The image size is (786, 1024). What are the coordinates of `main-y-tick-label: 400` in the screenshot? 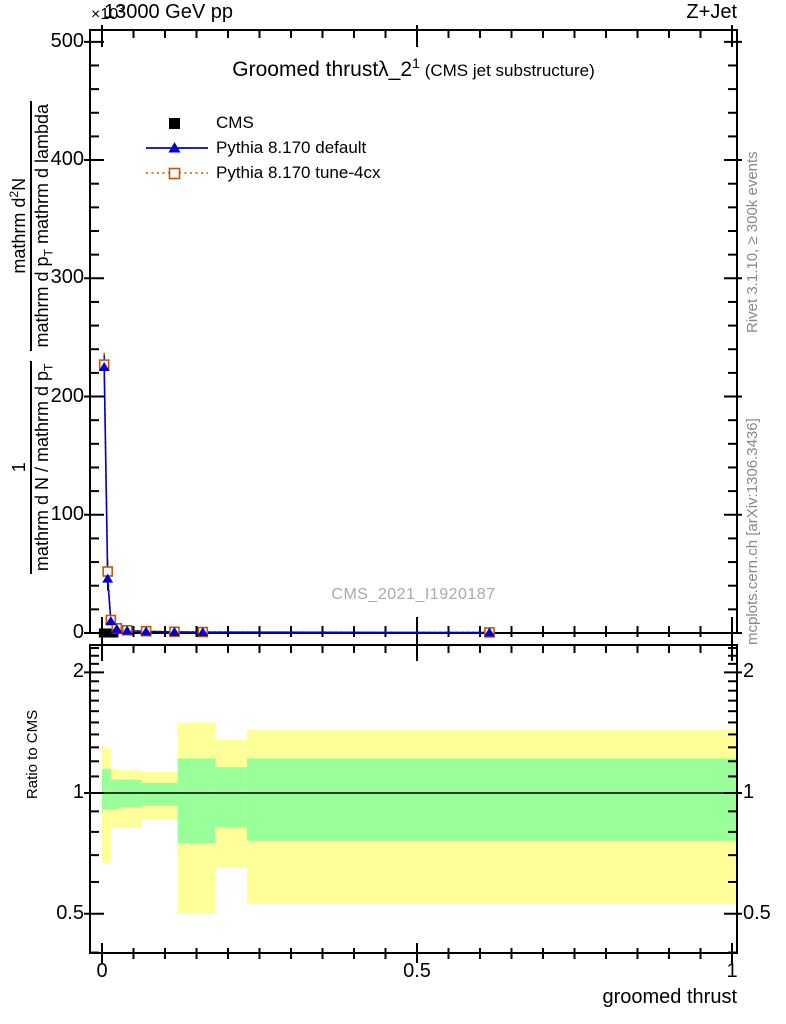 It's located at (67, 159).